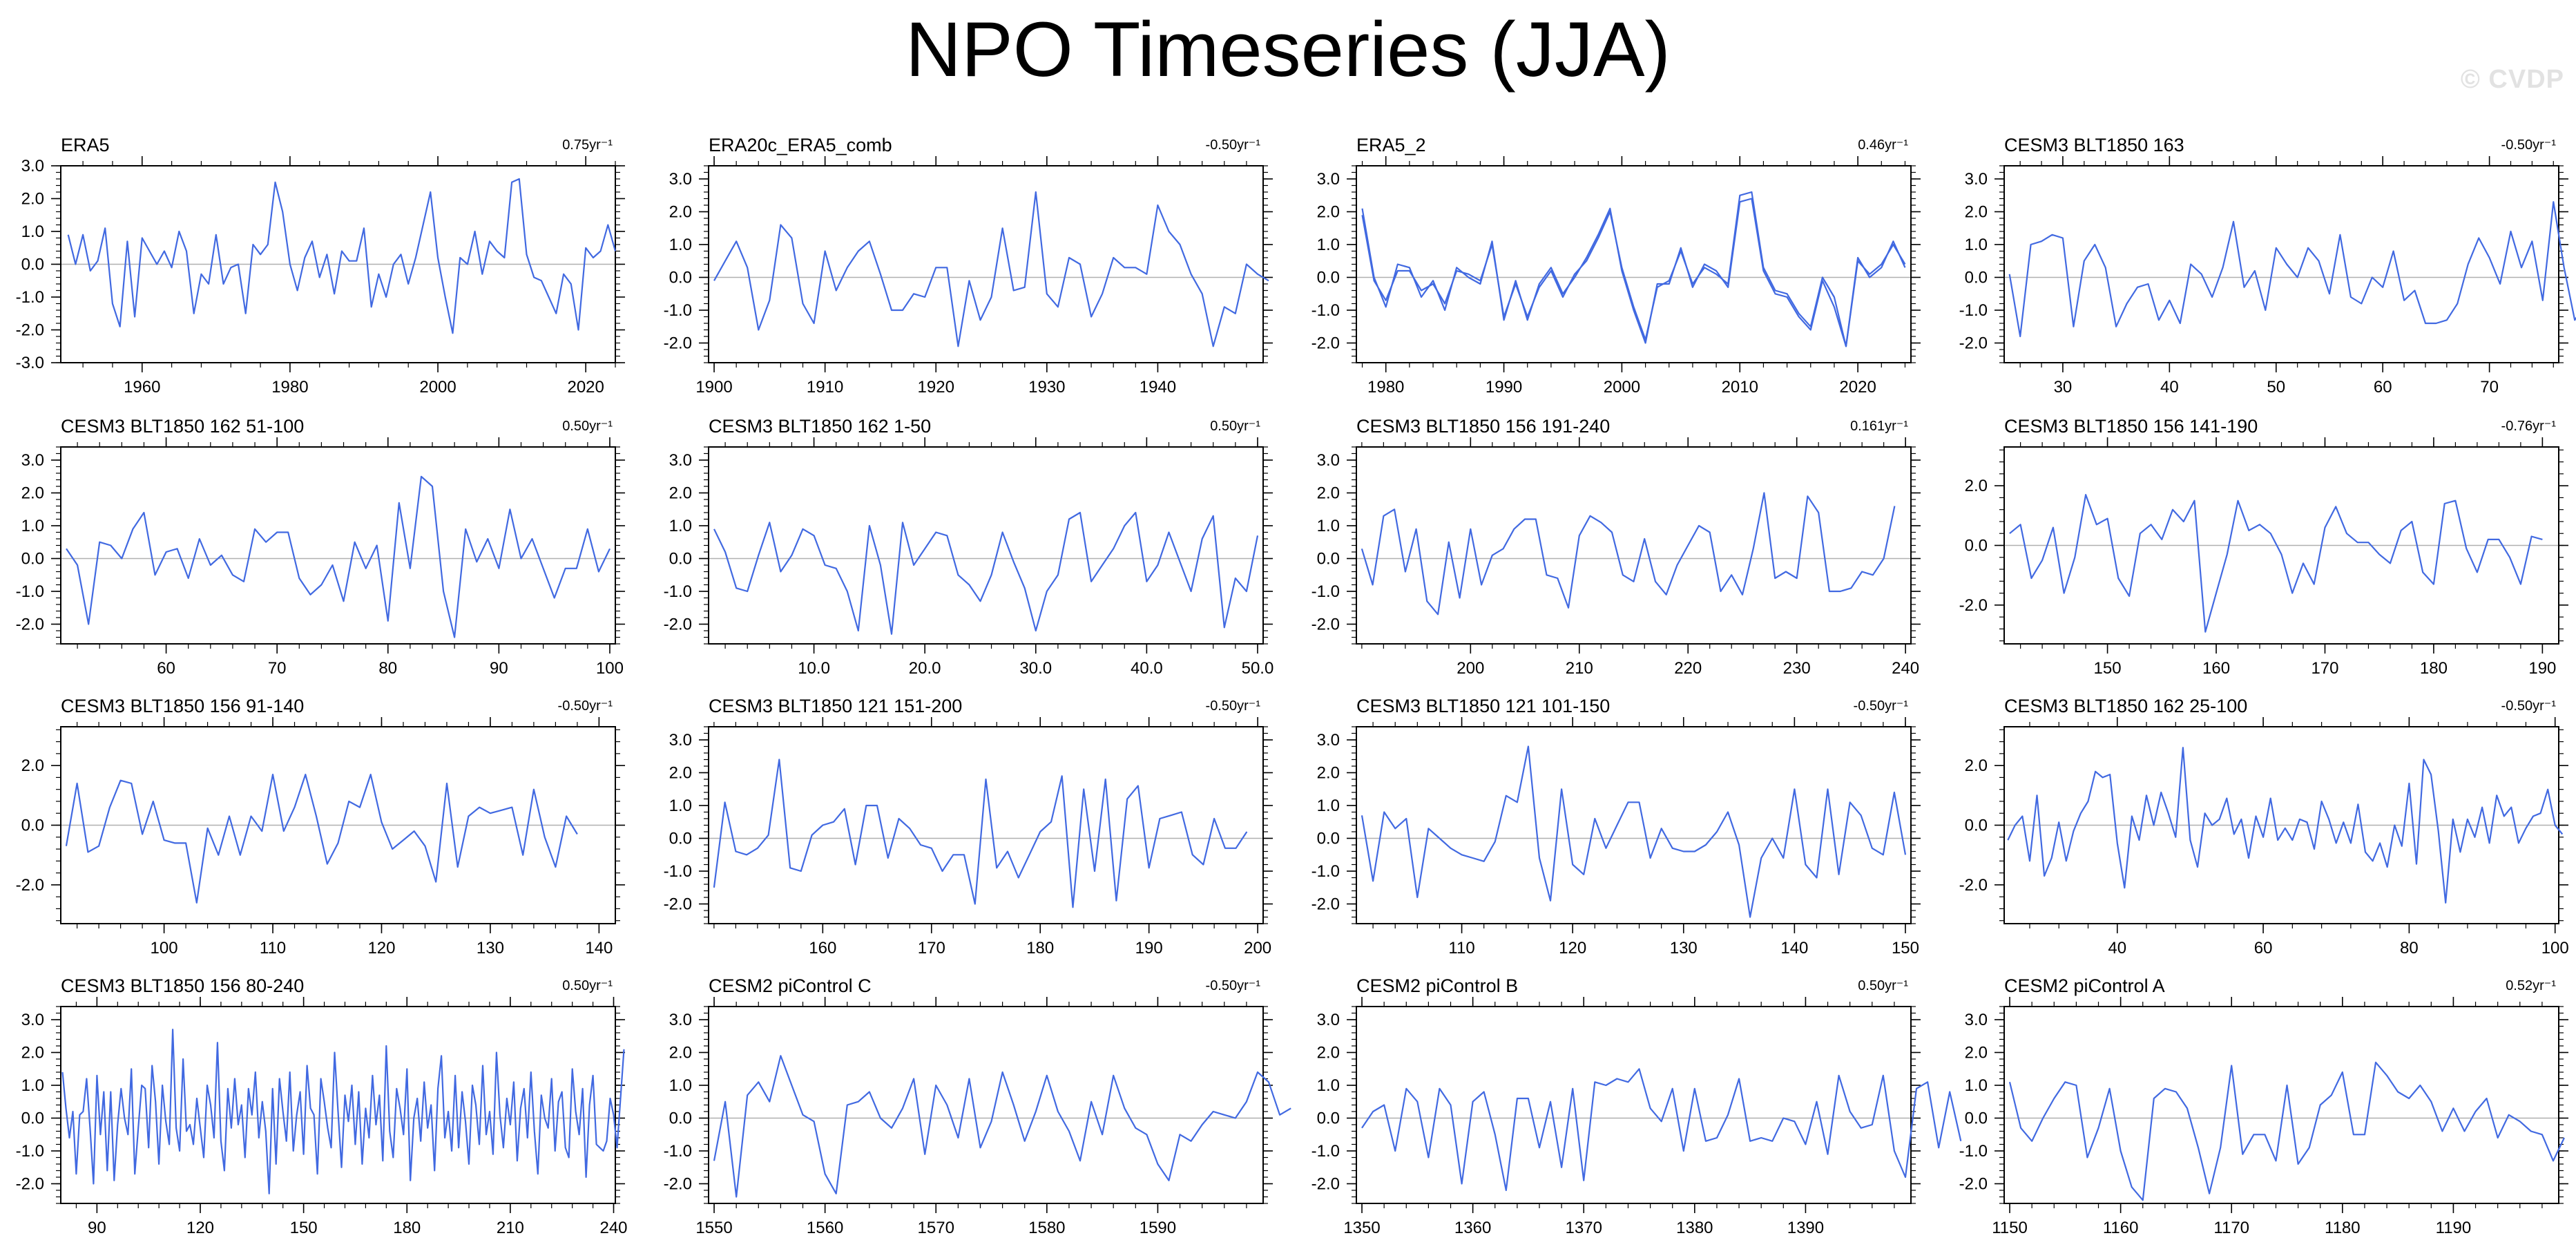 The width and height of the screenshot is (2576, 1258). I want to click on x-tick-label: 130, so click(490, 948).